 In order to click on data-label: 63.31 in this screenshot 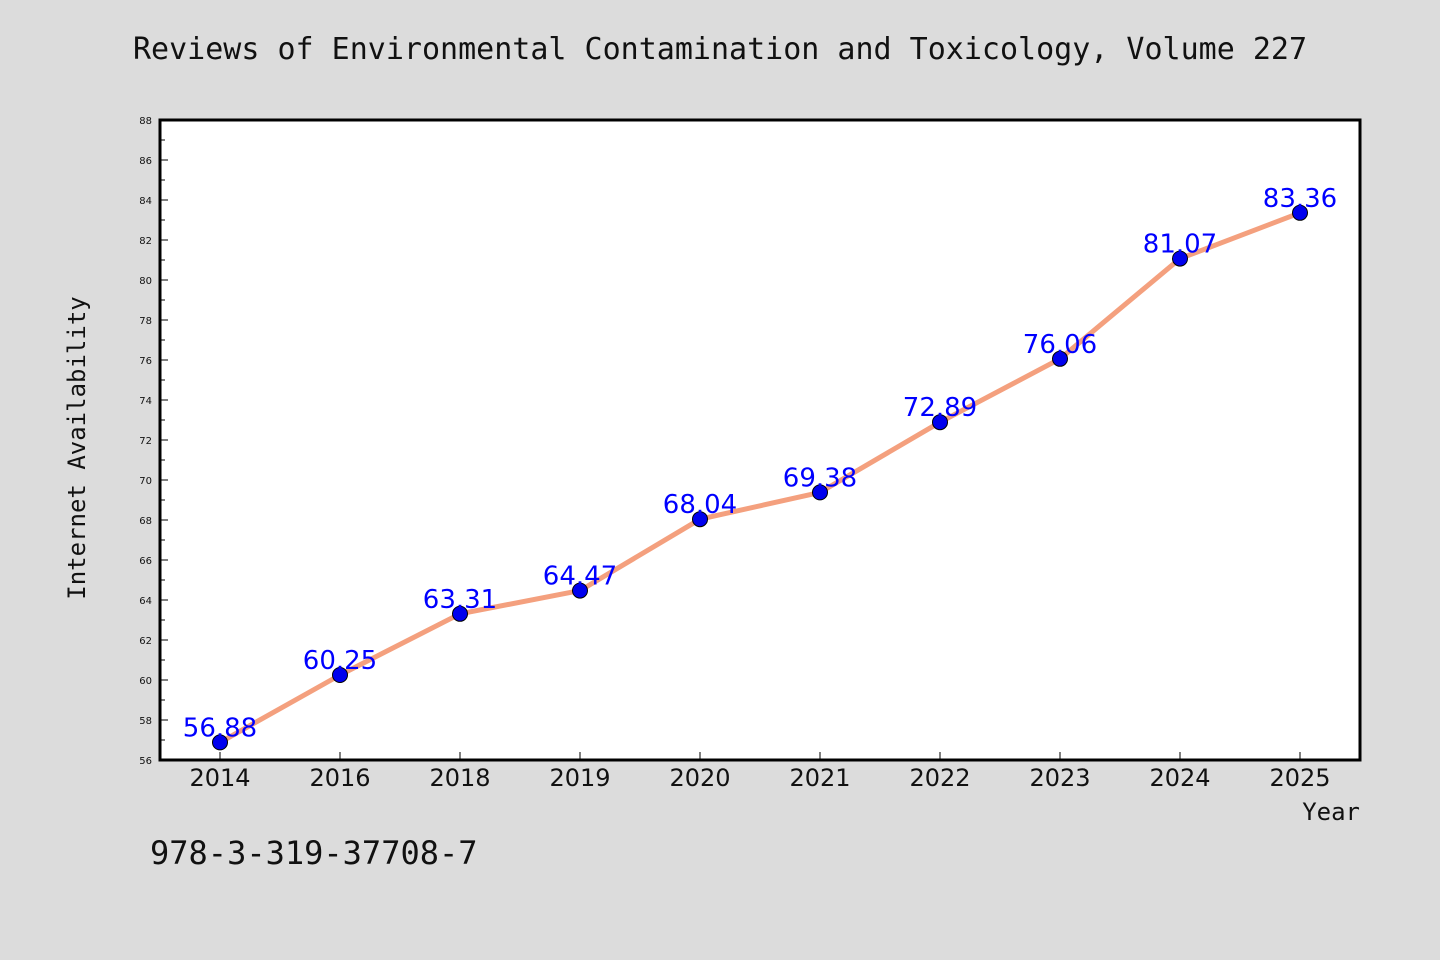, I will do `click(460, 600)`.